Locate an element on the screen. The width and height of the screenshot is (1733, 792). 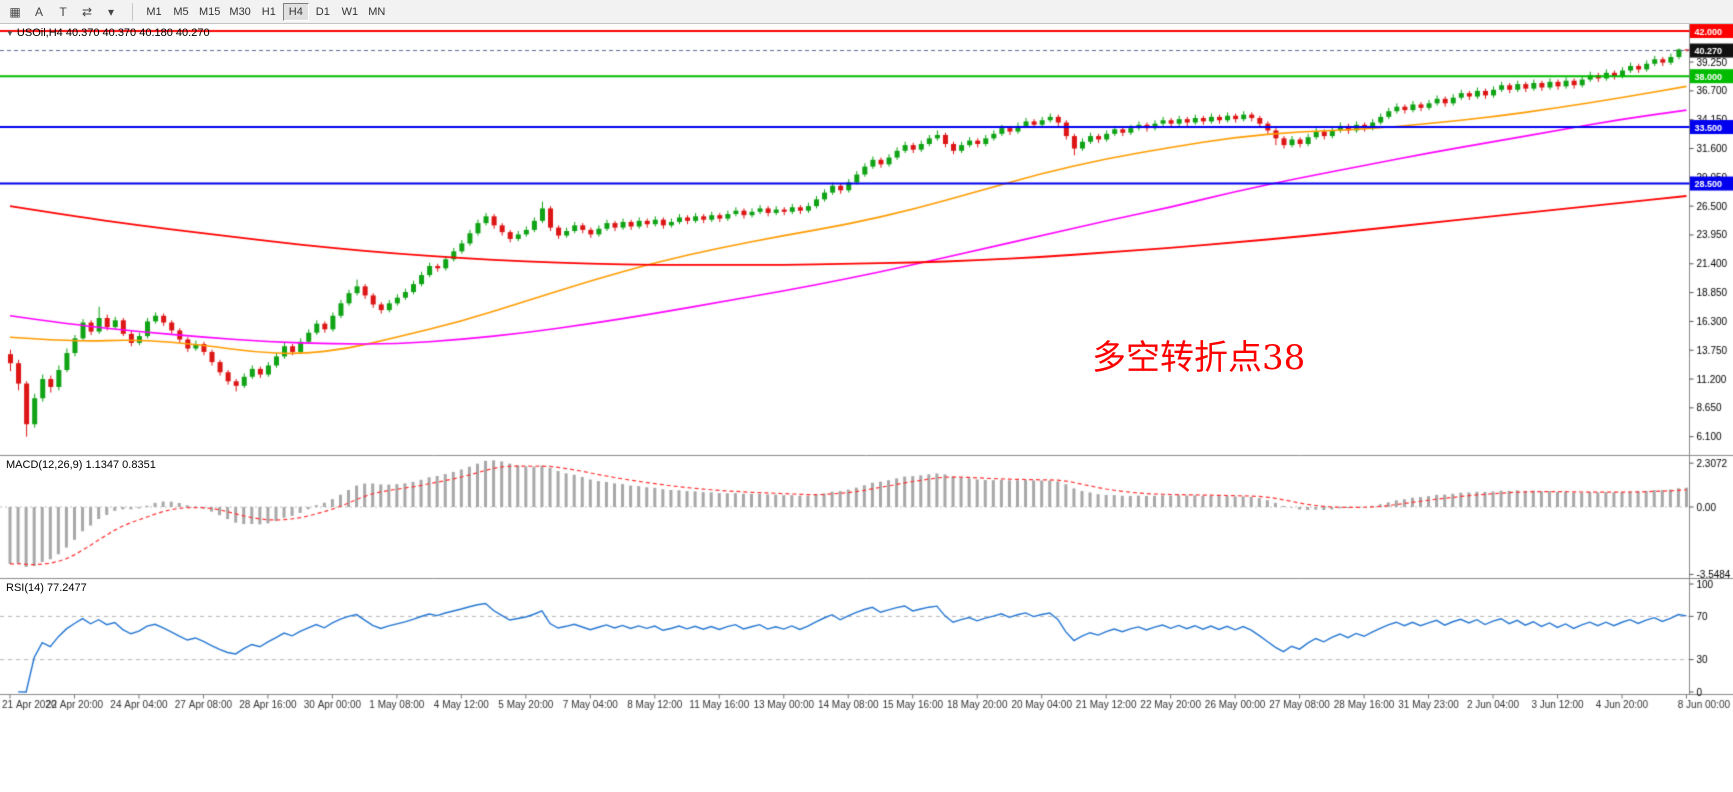
timeframe-m15-button: M15 is located at coordinates (209, 12).